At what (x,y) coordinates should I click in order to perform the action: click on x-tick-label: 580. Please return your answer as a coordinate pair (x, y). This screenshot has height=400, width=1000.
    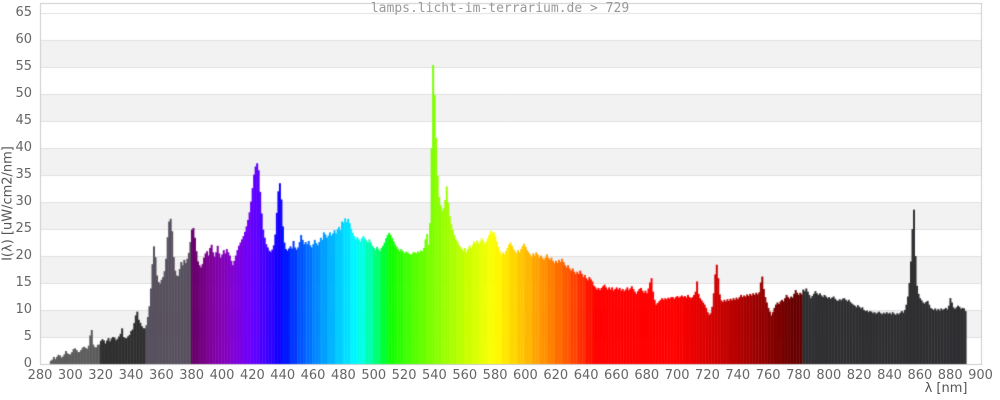
    Looking at the image, I should click on (495, 375).